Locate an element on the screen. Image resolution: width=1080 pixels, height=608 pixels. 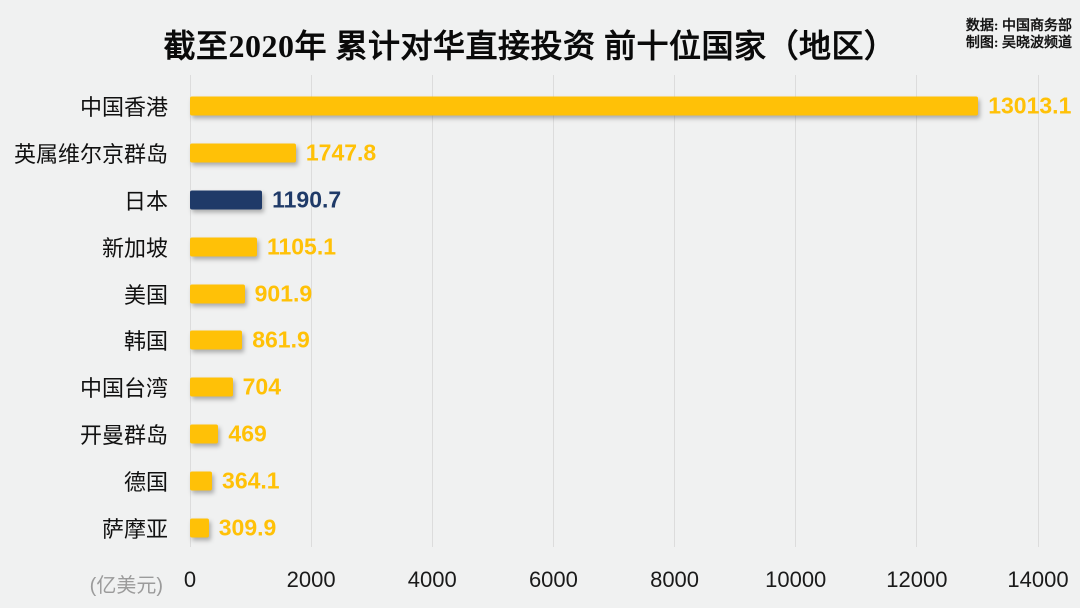
x-tick-label: 4000 is located at coordinates (432, 579).